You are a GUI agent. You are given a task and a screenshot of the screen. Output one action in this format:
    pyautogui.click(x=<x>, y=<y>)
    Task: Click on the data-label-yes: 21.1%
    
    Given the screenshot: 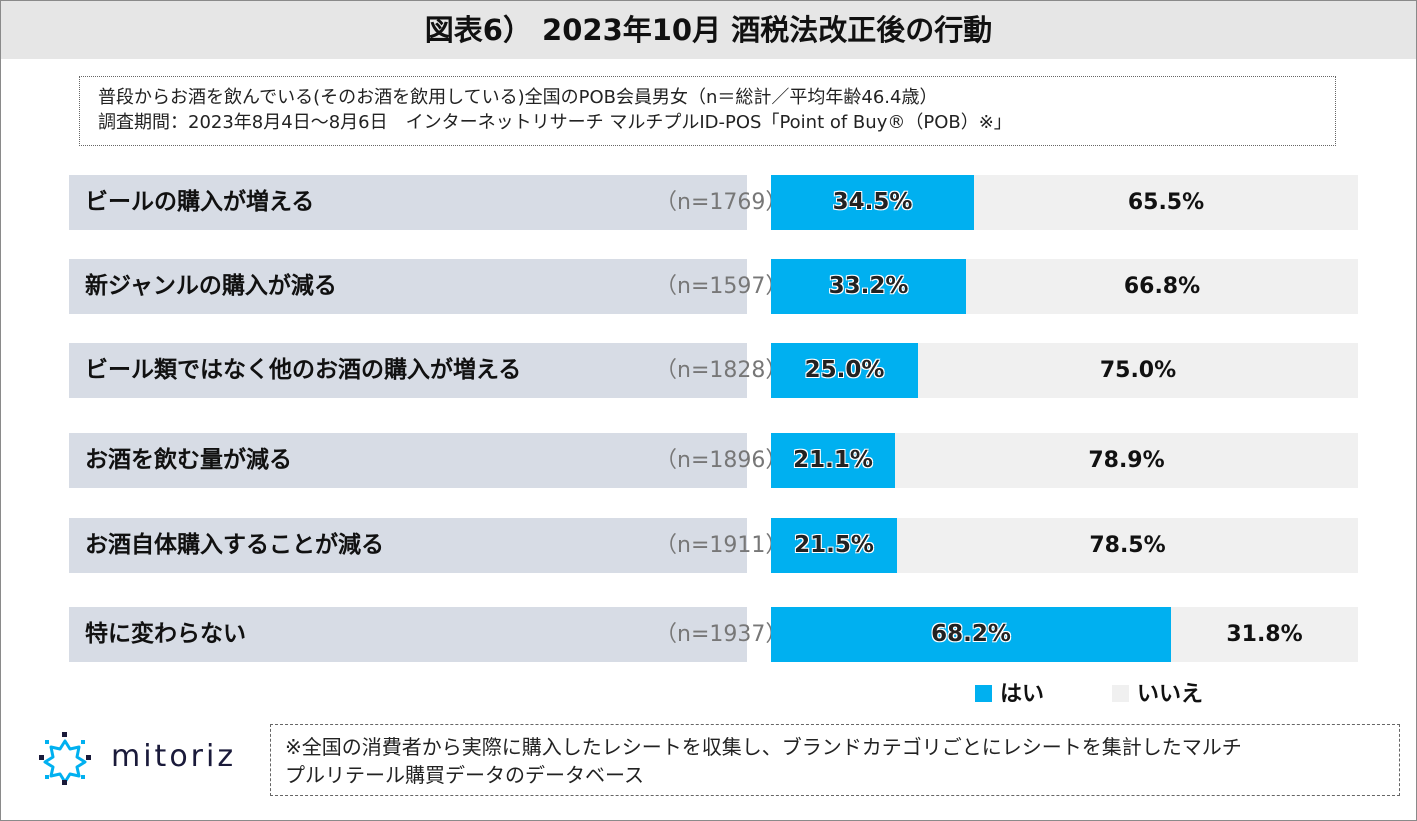 What is the action you would take?
    pyautogui.click(x=833, y=460)
    